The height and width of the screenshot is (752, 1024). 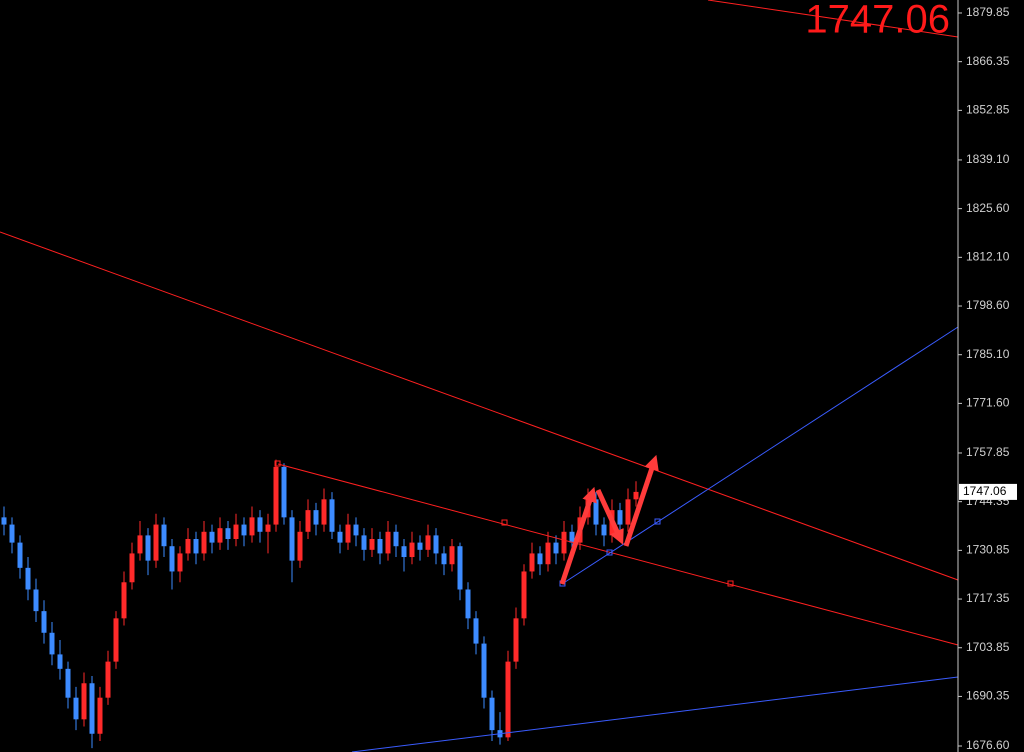 What do you see at coordinates (988, 256) in the screenshot?
I see `y-tick-label: 1812.10` at bounding box center [988, 256].